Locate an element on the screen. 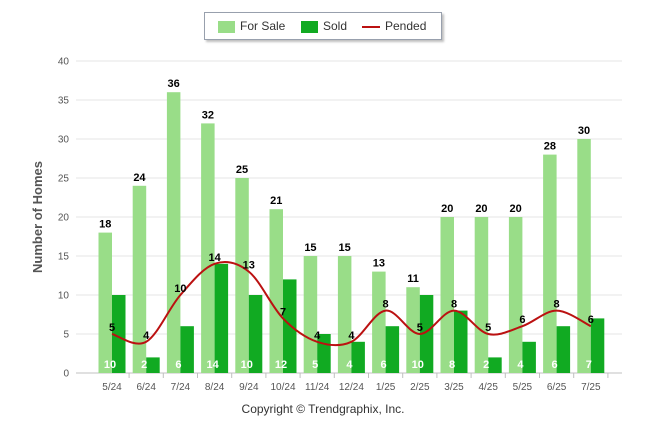 The height and width of the screenshot is (434, 646). chart-legend: For Sale Sold Pended is located at coordinates (323, 26).